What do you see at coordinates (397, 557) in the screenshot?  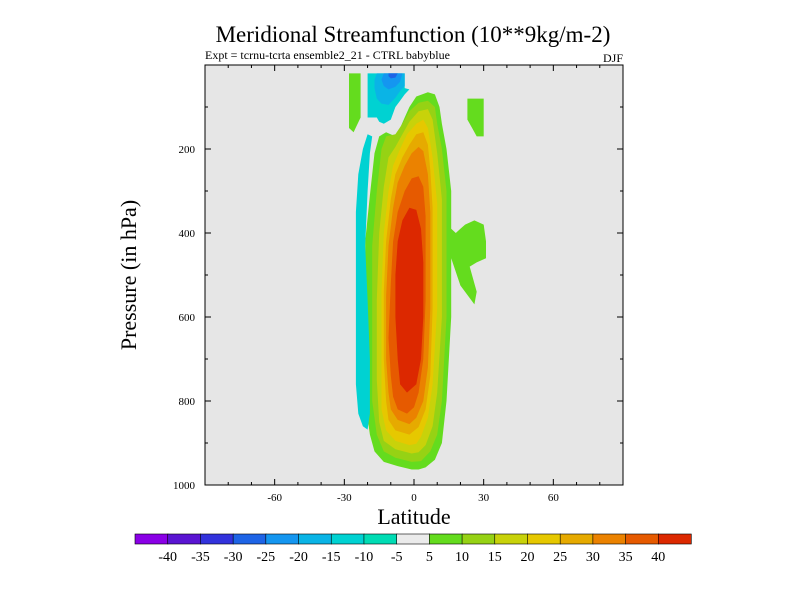 I see `colorbar-label: -5` at bounding box center [397, 557].